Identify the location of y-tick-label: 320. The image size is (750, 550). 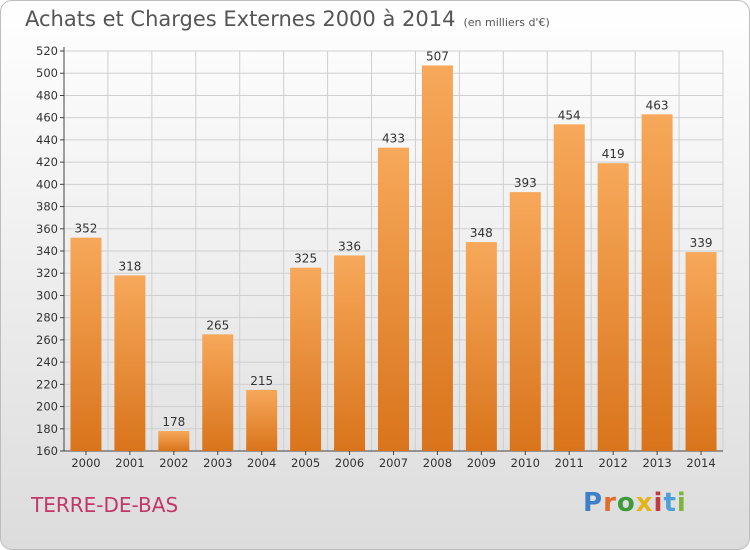
(47, 273).